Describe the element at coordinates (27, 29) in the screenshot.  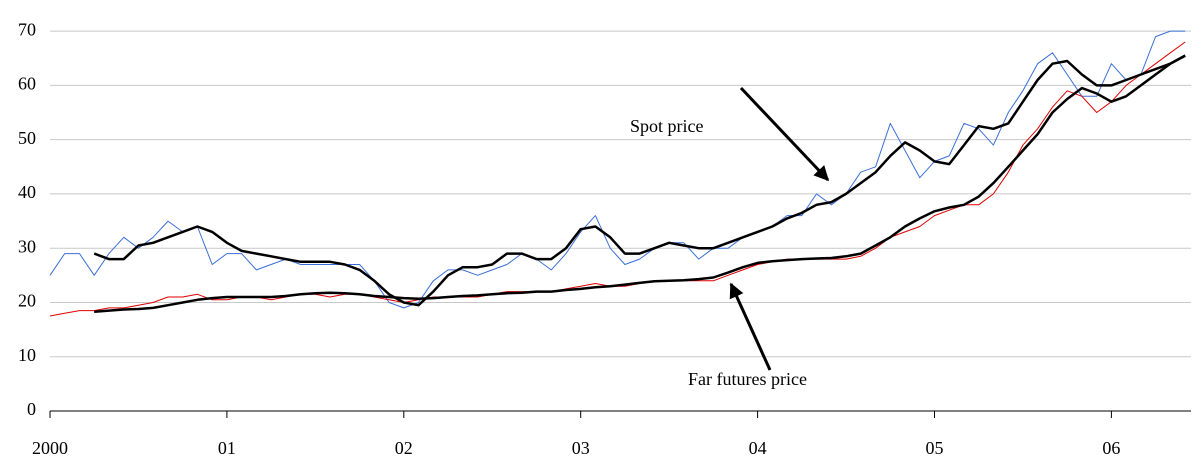
I see `y-tick-label: 70` at that location.